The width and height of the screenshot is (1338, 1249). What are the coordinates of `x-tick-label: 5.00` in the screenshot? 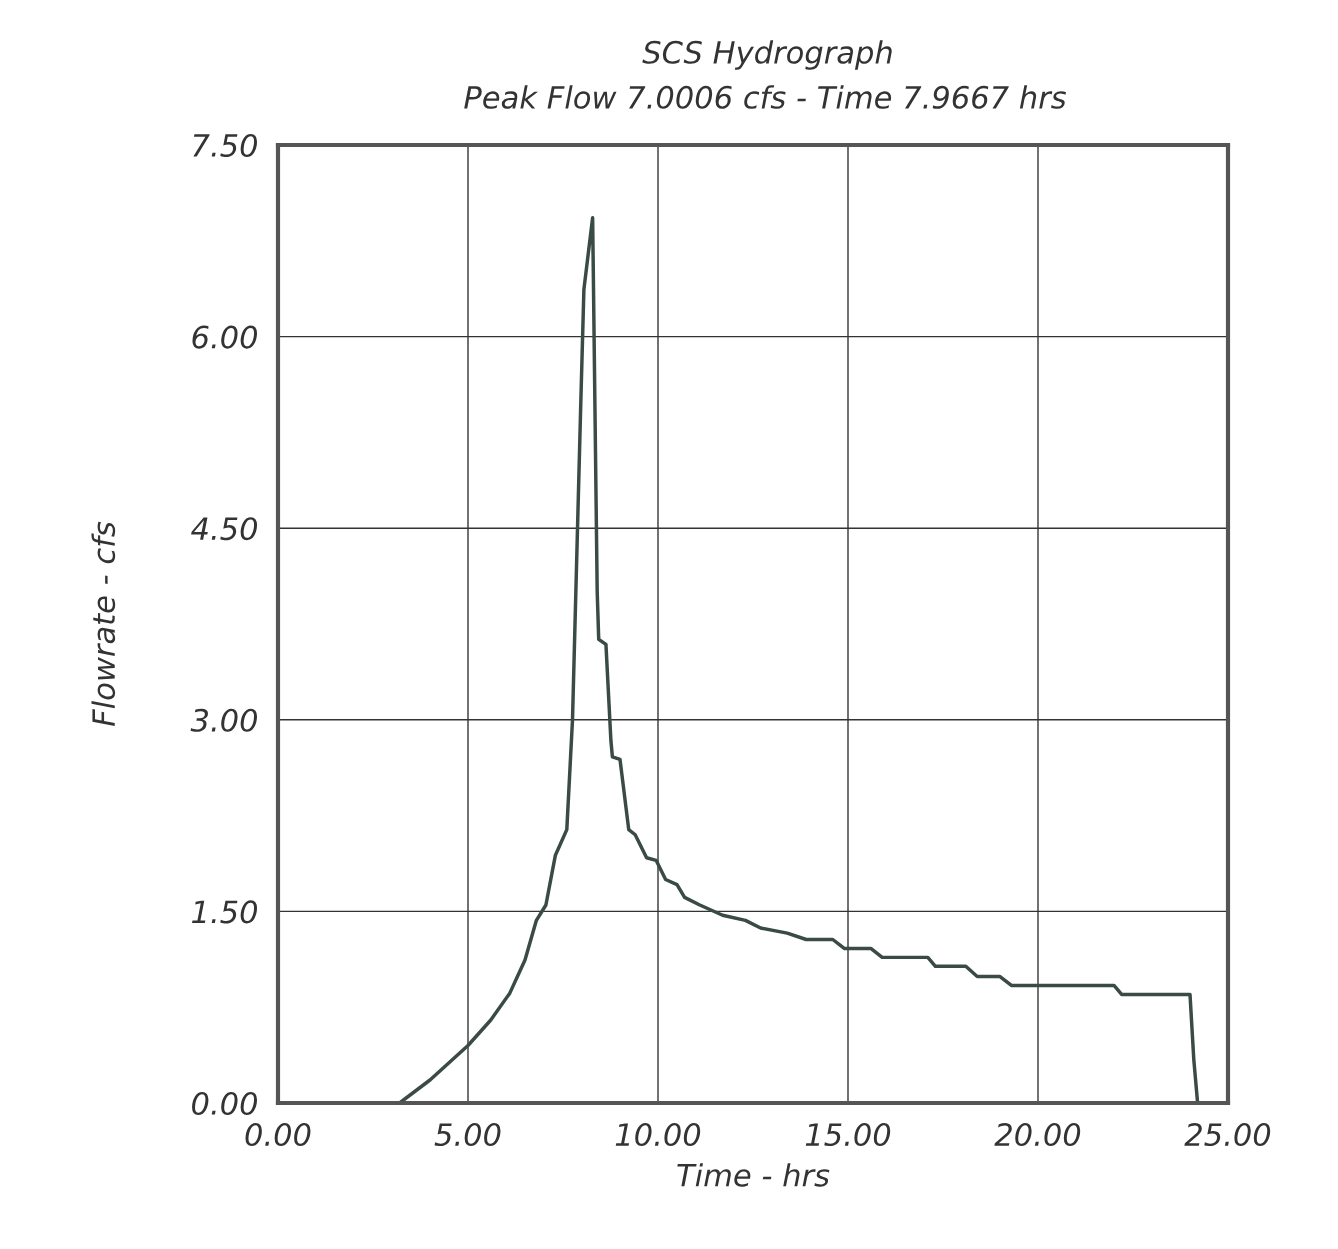 It's located at (467, 1134).